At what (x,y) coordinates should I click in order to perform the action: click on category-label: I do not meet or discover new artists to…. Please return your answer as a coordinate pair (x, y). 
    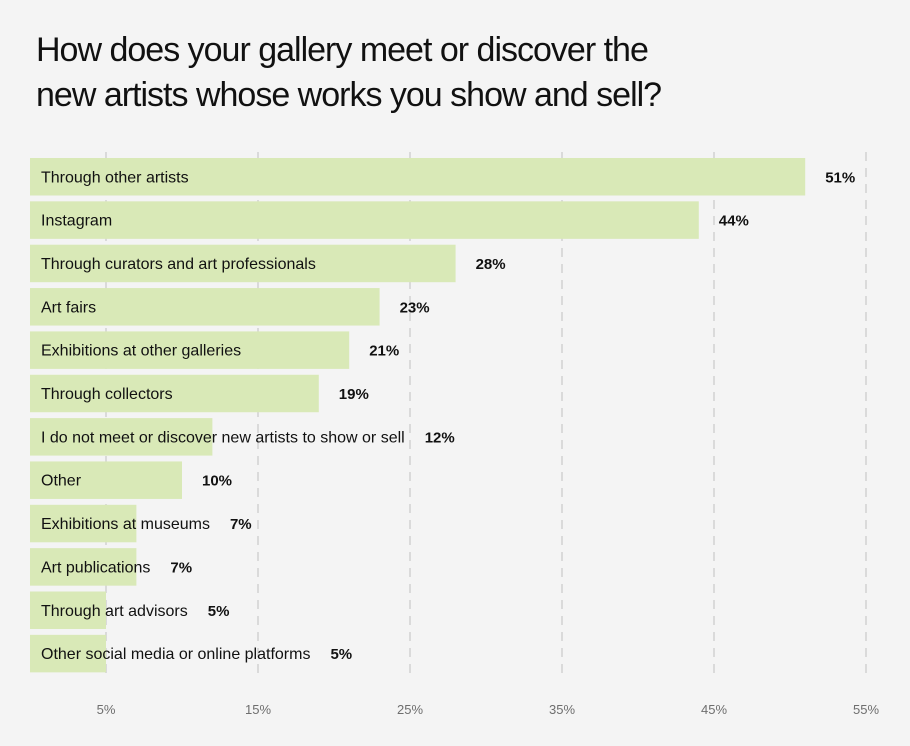
    Looking at the image, I should click on (223, 437).